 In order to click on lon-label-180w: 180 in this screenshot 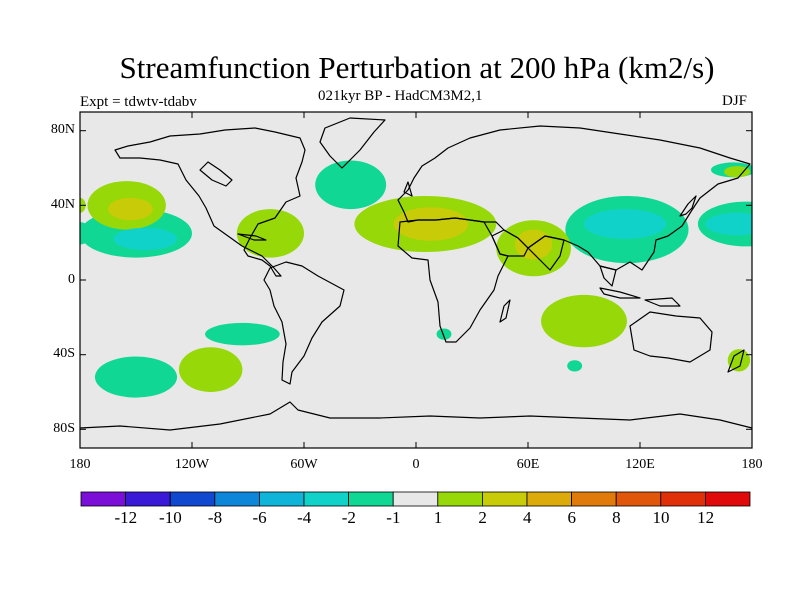, I will do `click(80, 464)`.